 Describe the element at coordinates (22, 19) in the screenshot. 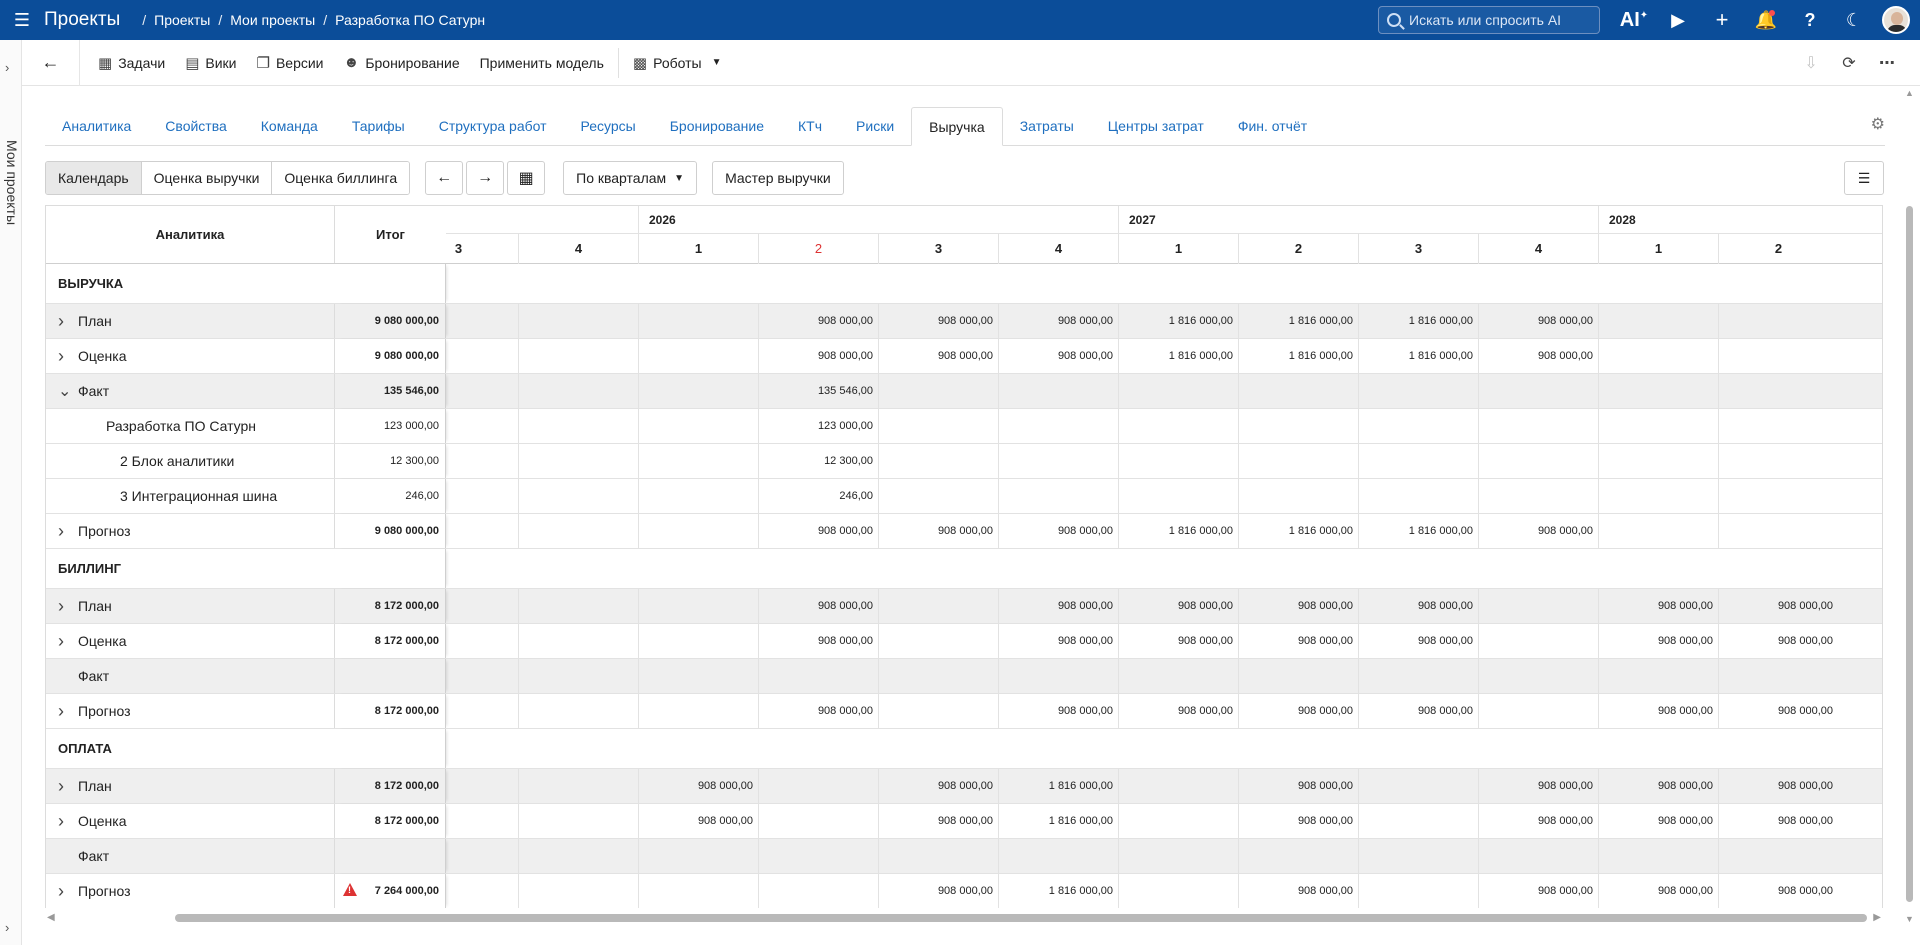

I see `menu-icon: ☰` at that location.